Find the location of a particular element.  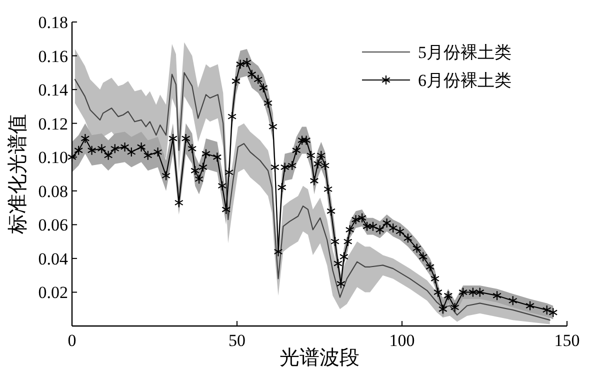

y-tick-label: 0.04 is located at coordinates (53, 258).